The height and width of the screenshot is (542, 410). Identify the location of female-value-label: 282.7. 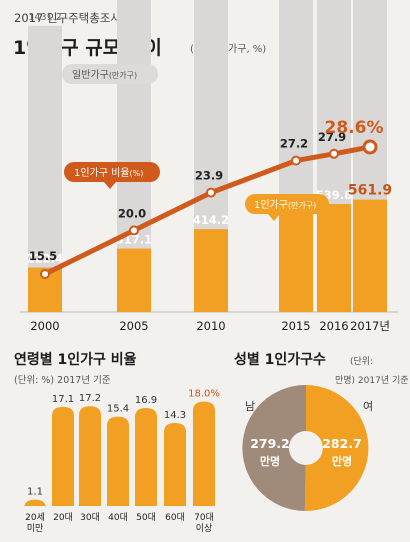
(342, 443).